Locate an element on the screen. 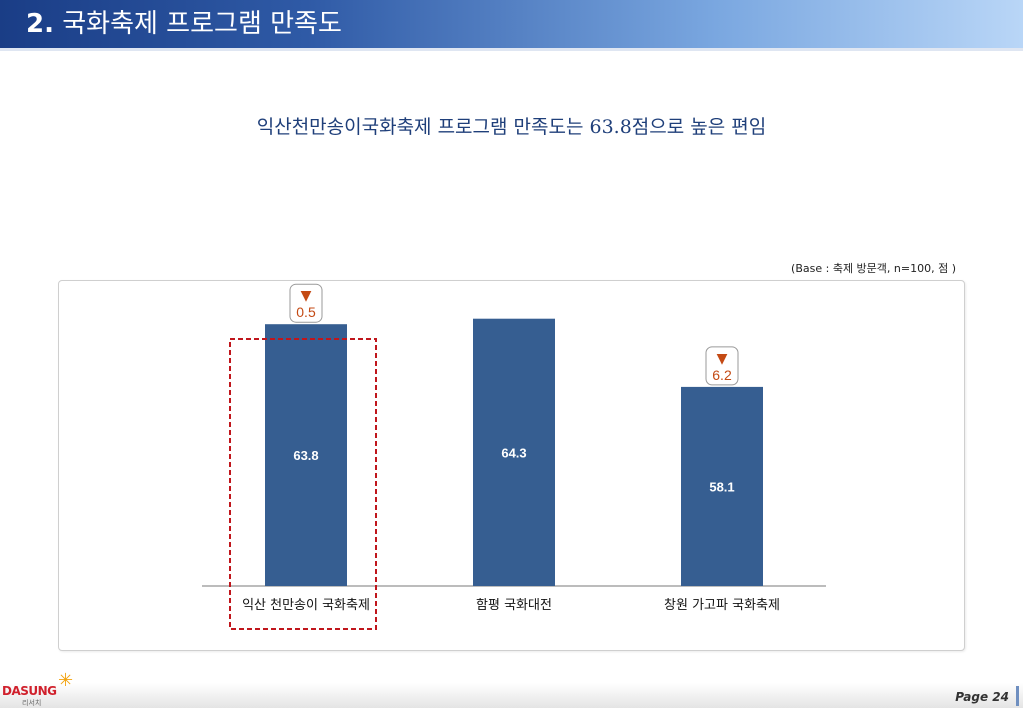 The width and height of the screenshot is (1023, 708). summary-headline: 익산천만송이국화축제 프로그램 만족도는 63.8점으로 높은 편임 is located at coordinates (511, 127).